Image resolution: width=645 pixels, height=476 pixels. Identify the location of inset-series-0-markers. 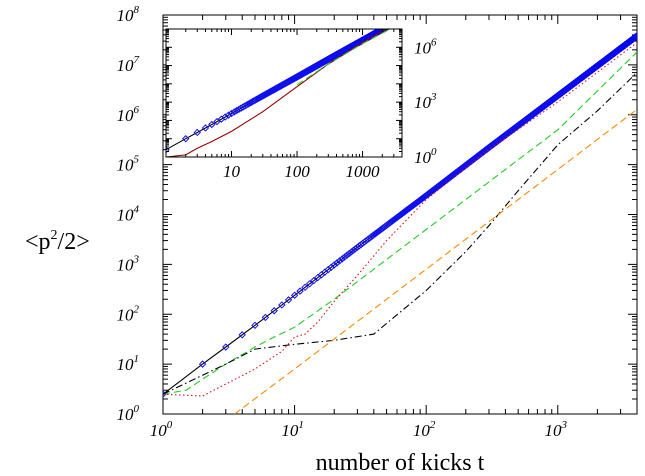
(278, 91).